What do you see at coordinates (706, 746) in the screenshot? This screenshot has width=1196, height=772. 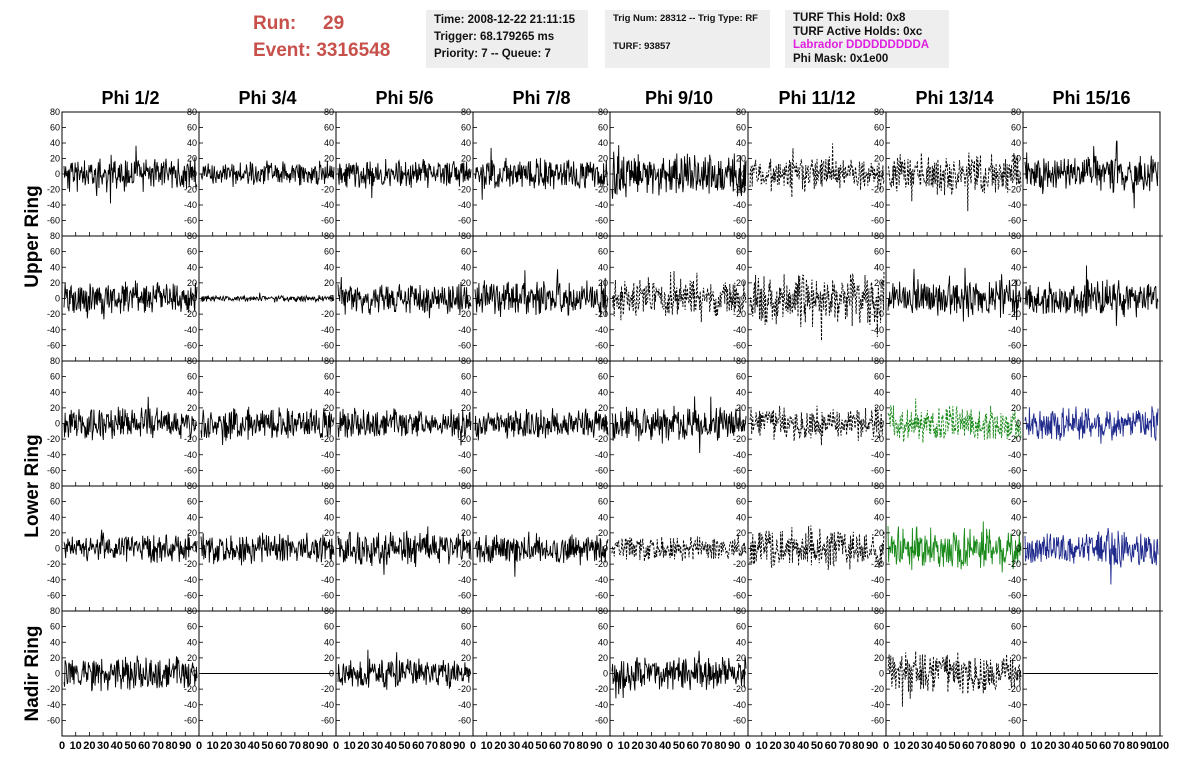 I see `x-tick-label: 70` at bounding box center [706, 746].